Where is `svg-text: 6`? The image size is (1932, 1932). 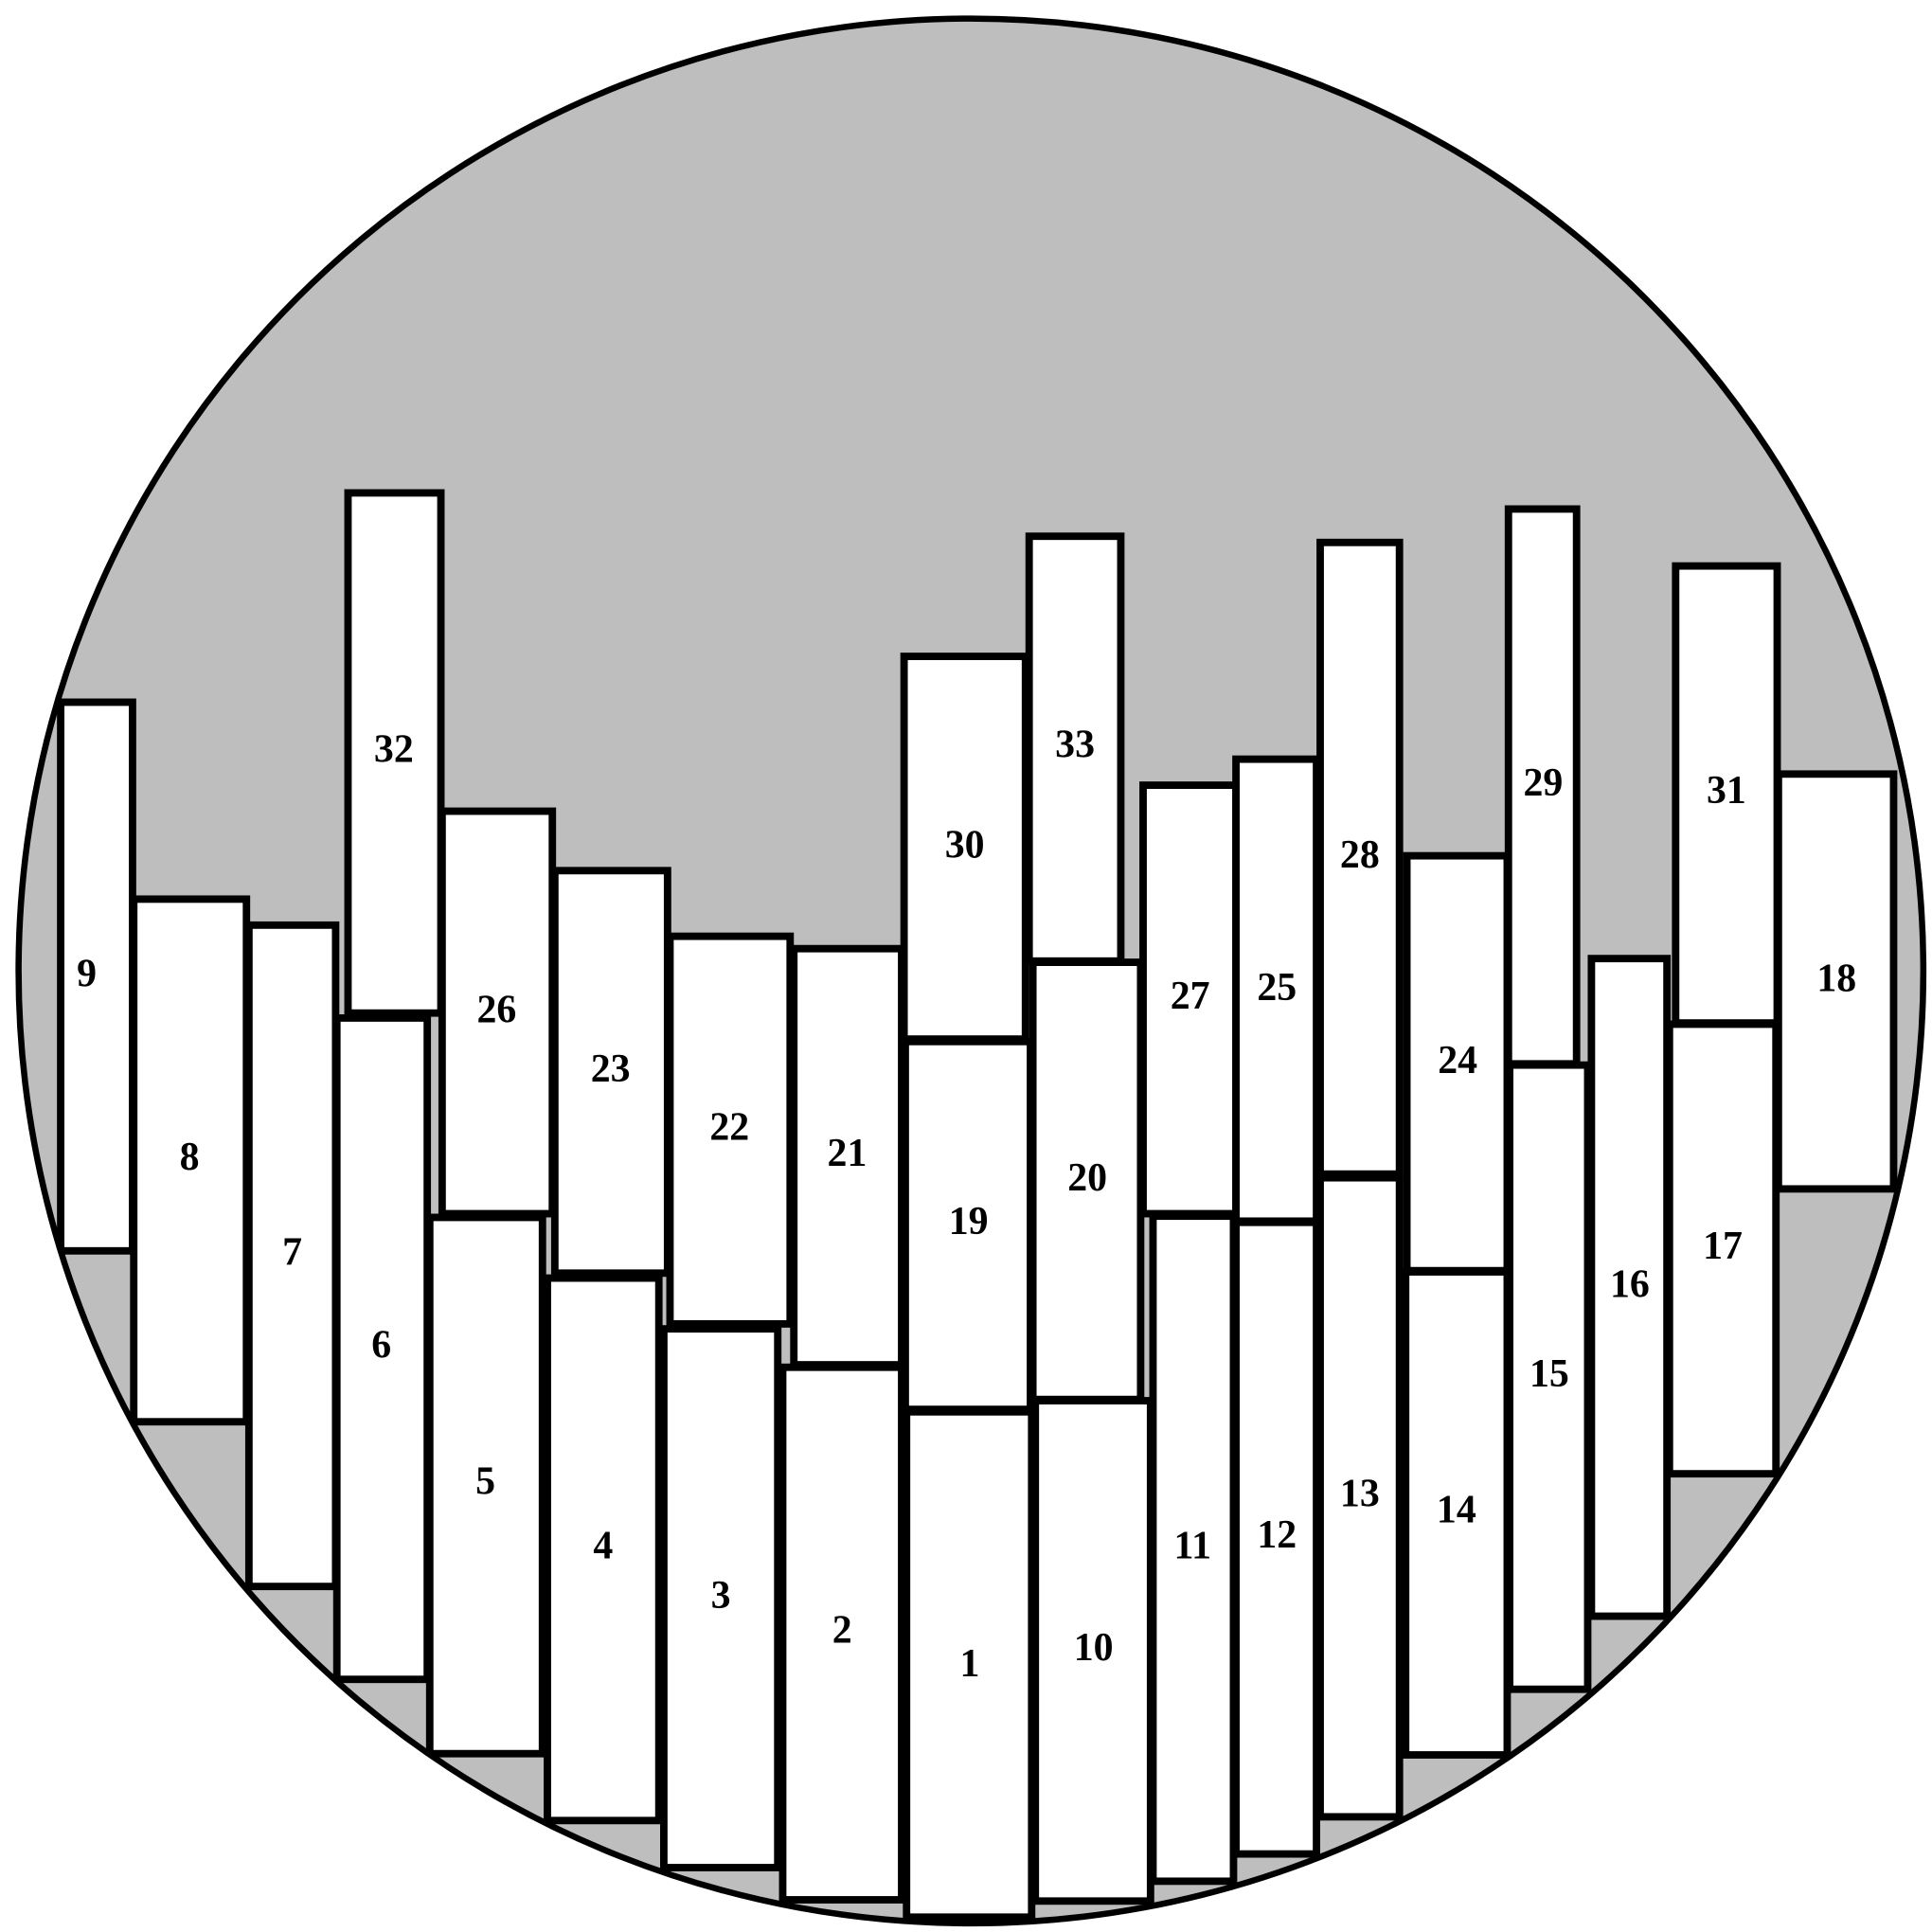
svg-text: 6 is located at coordinates (381, 1346).